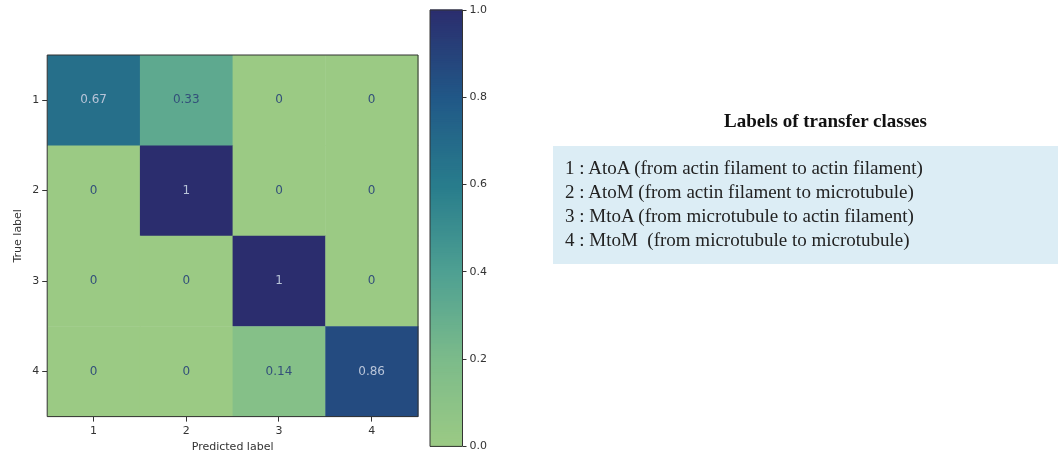  I want to click on data-label: 0.33, so click(186, 99).